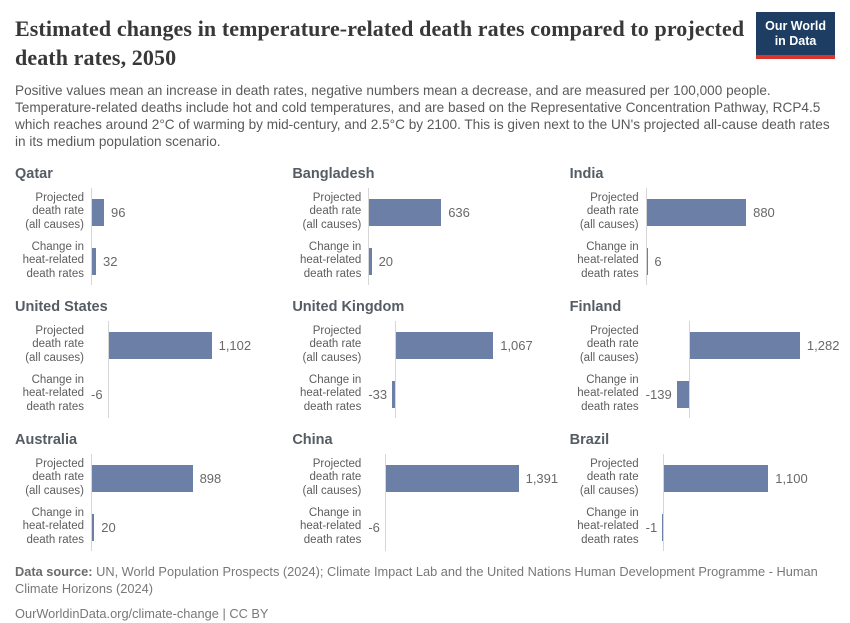 The image size is (850, 623). I want to click on bar-finland-projected, so click(744, 345).